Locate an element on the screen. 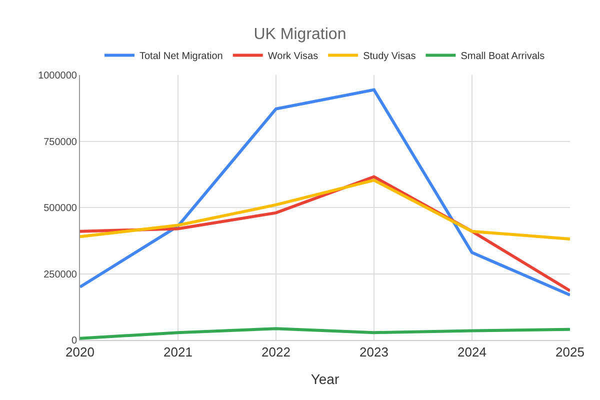 This screenshot has width=600, height=400. x-tick-label: 2022 is located at coordinates (276, 352).